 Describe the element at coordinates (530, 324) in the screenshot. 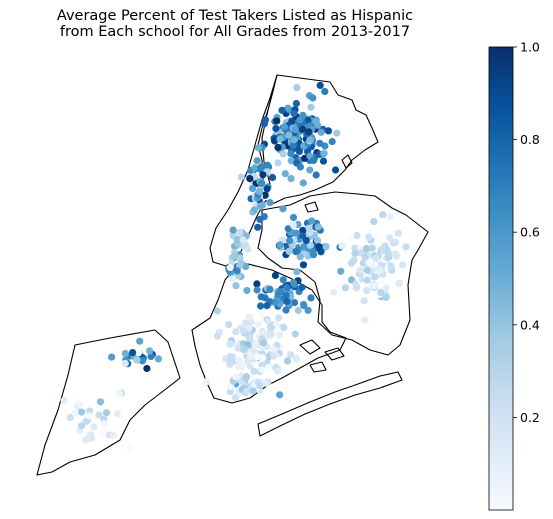

I see `colorbar-tick-label: 0.4` at that location.